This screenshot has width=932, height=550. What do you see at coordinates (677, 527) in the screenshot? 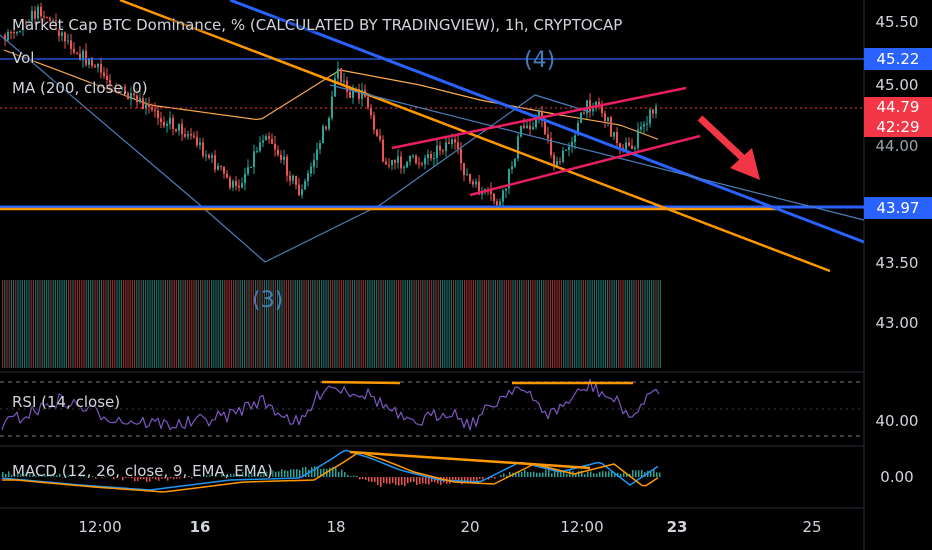
I see `x-tick-23: 23` at bounding box center [677, 527].